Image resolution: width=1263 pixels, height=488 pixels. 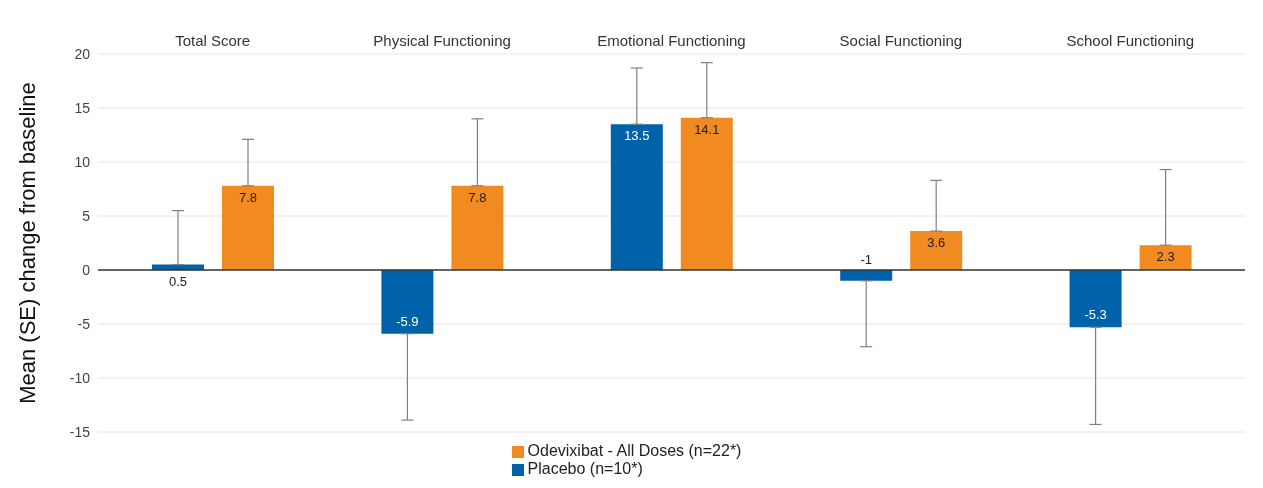 What do you see at coordinates (1095, 315) in the screenshot?
I see `data-label: -5.3` at bounding box center [1095, 315].